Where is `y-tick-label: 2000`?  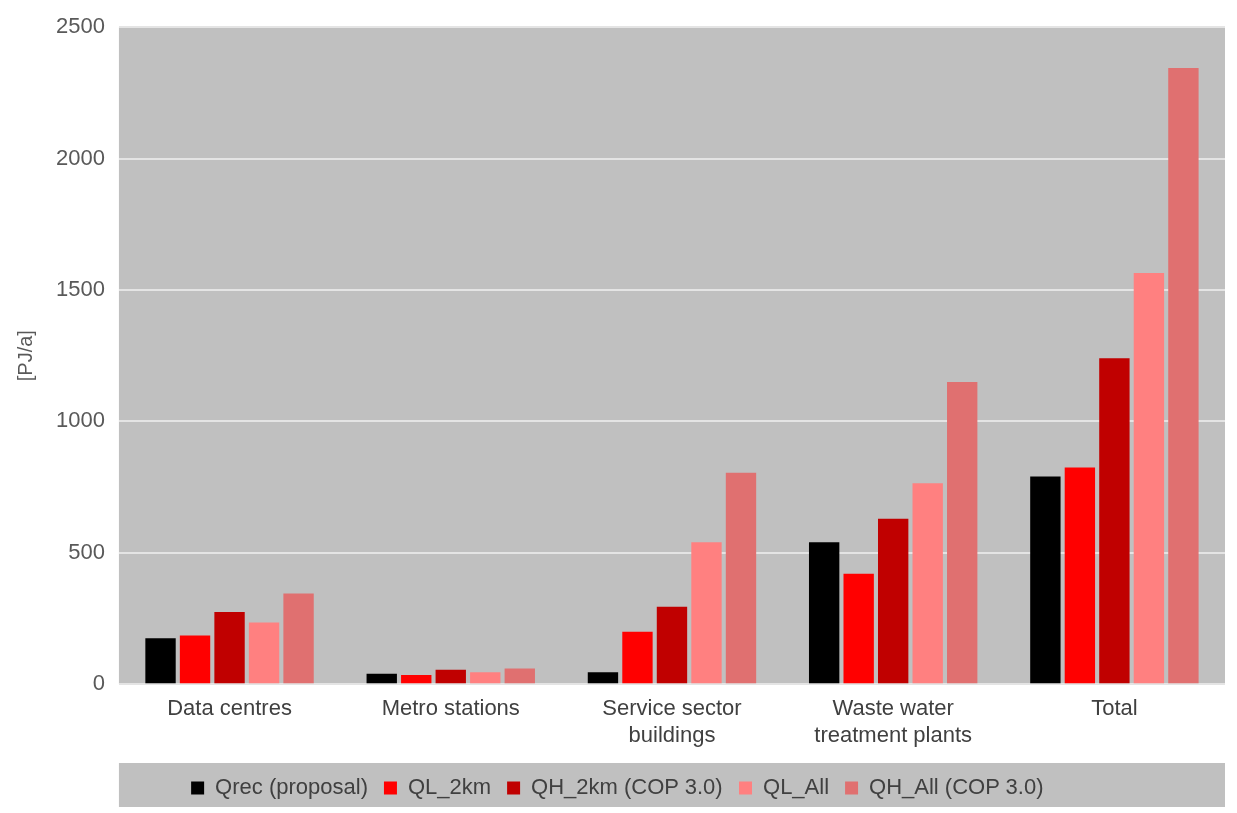 y-tick-label: 2000 is located at coordinates (80, 157).